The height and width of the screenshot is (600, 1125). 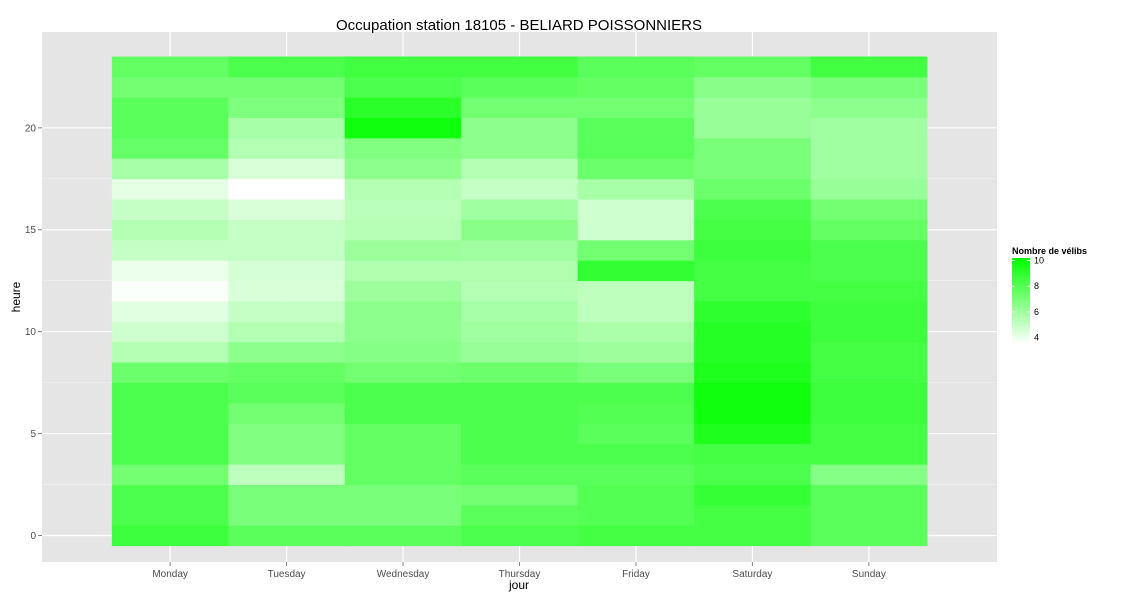 What do you see at coordinates (520, 574) in the screenshot?
I see `x-tick-label: Thursday` at bounding box center [520, 574].